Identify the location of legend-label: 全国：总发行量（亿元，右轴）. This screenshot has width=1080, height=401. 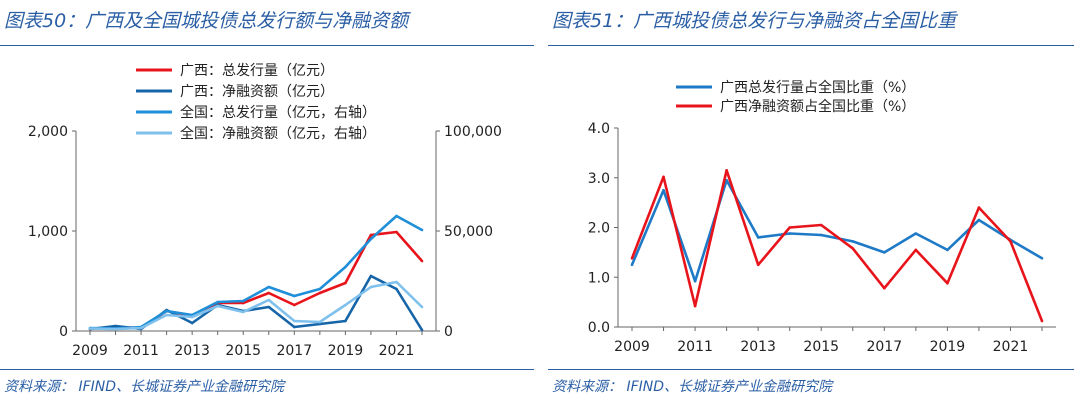
(278, 112).